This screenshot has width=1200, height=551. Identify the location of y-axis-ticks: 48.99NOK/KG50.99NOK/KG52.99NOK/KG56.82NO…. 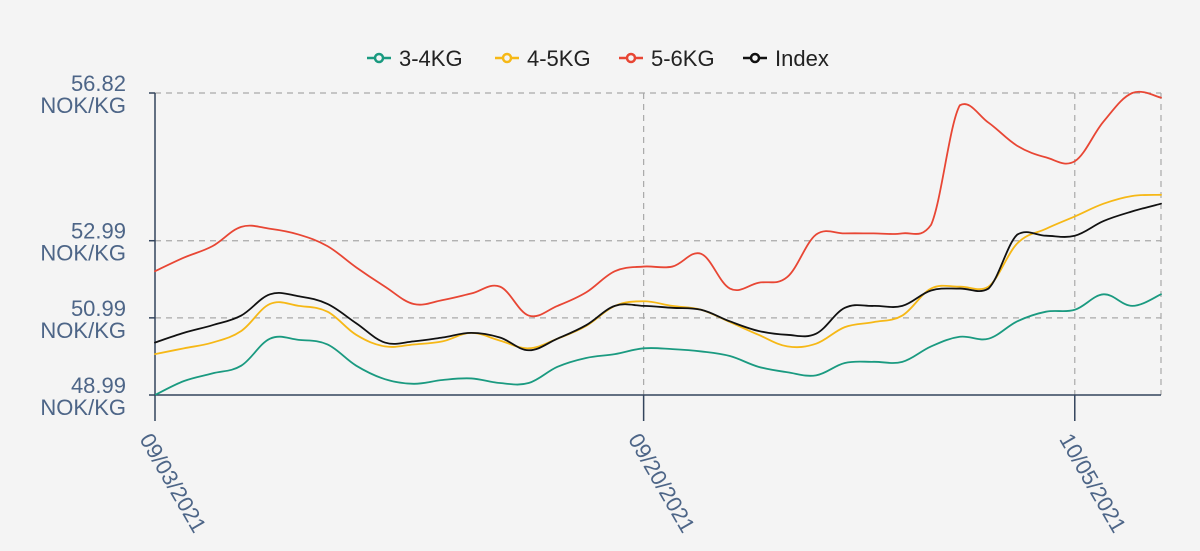
(97, 245).